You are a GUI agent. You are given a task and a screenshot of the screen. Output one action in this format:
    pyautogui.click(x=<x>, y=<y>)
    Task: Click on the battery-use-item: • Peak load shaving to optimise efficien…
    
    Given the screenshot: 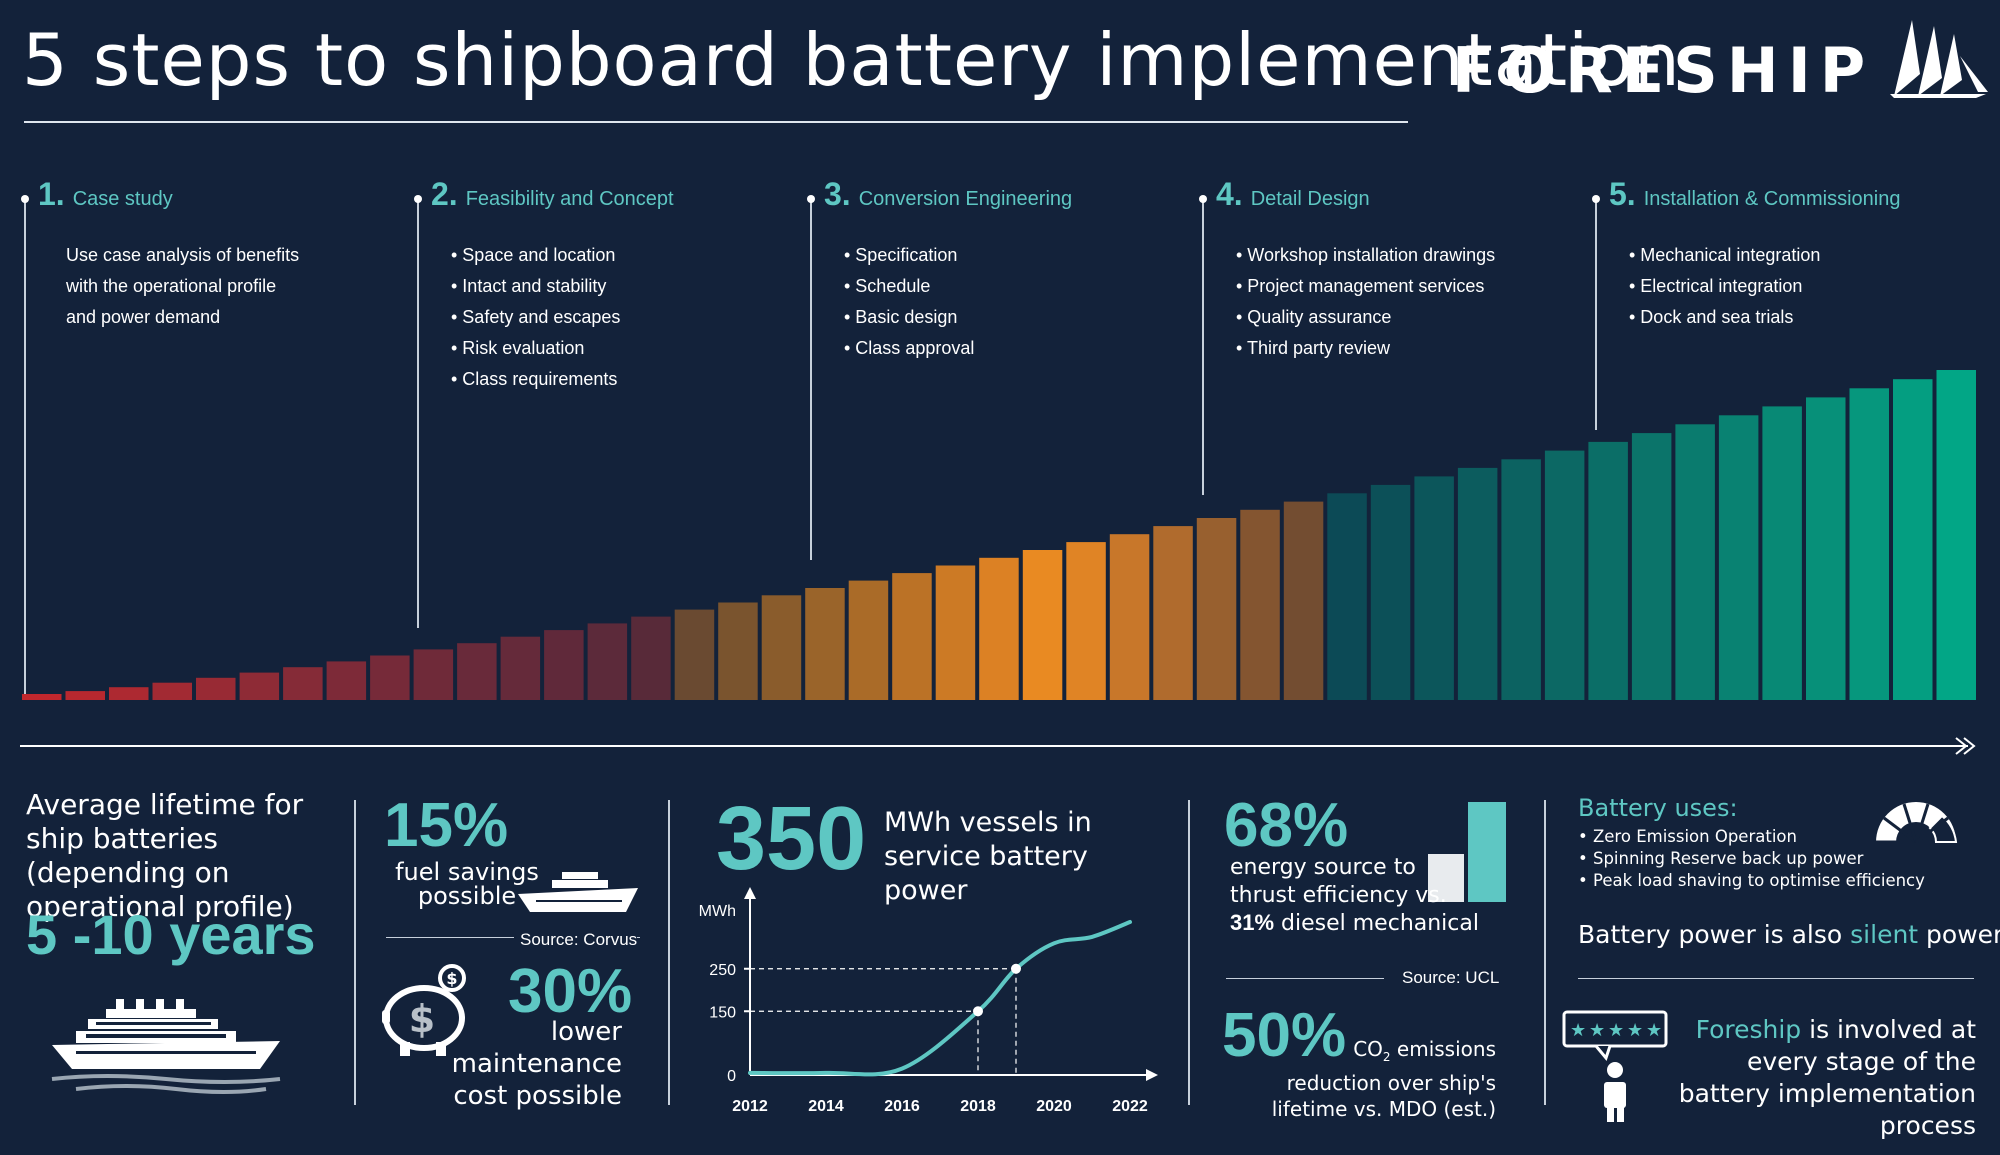 What is the action you would take?
    pyautogui.click(x=1751, y=880)
    